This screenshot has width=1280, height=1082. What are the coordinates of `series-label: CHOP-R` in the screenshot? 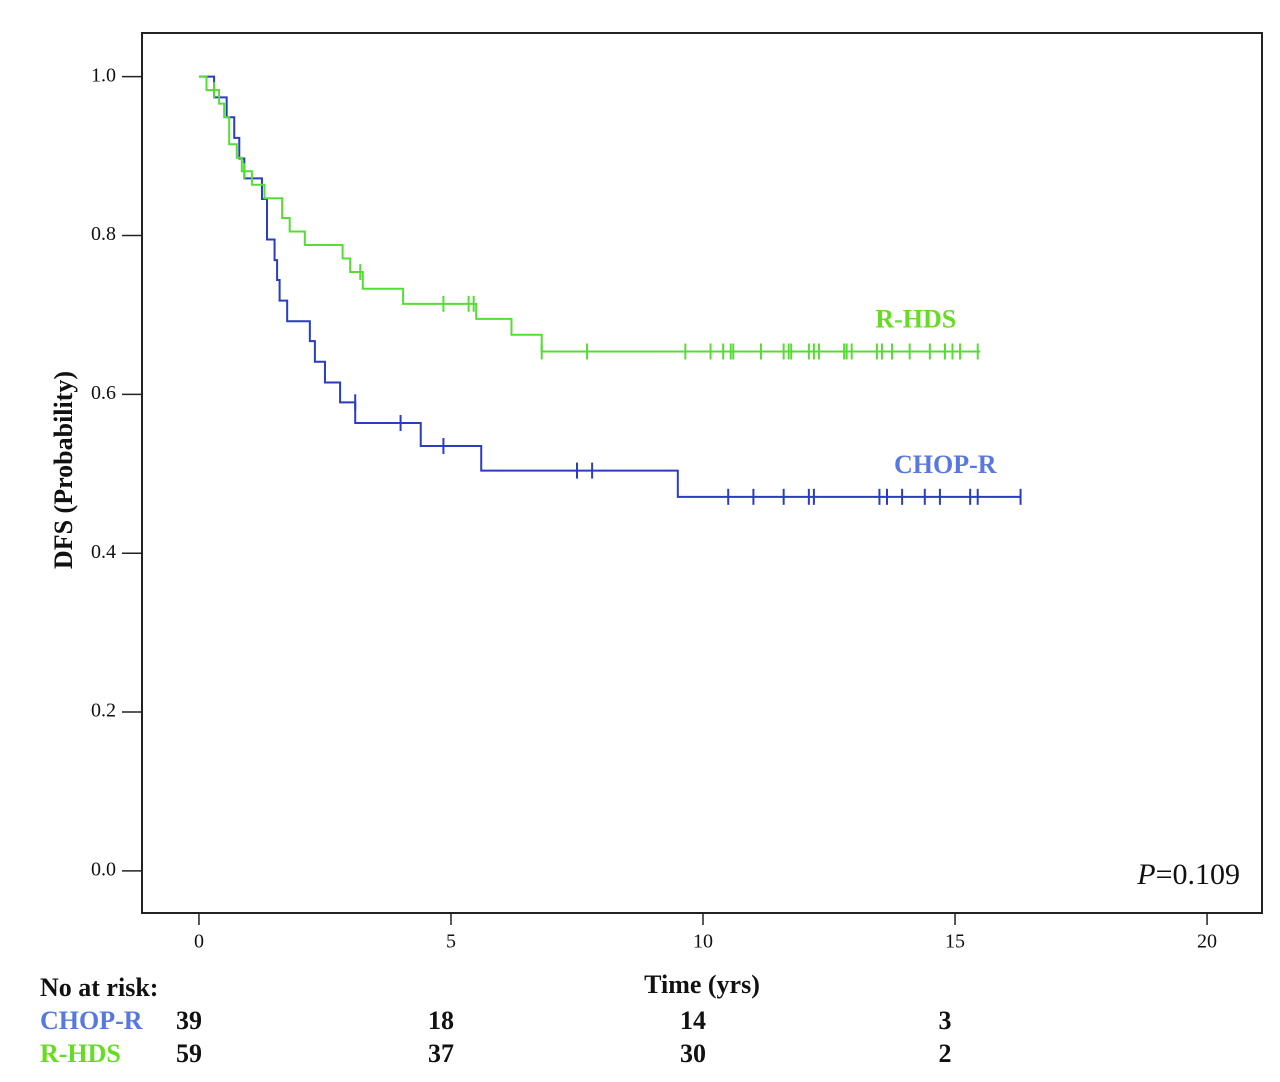 It's located at (945, 464).